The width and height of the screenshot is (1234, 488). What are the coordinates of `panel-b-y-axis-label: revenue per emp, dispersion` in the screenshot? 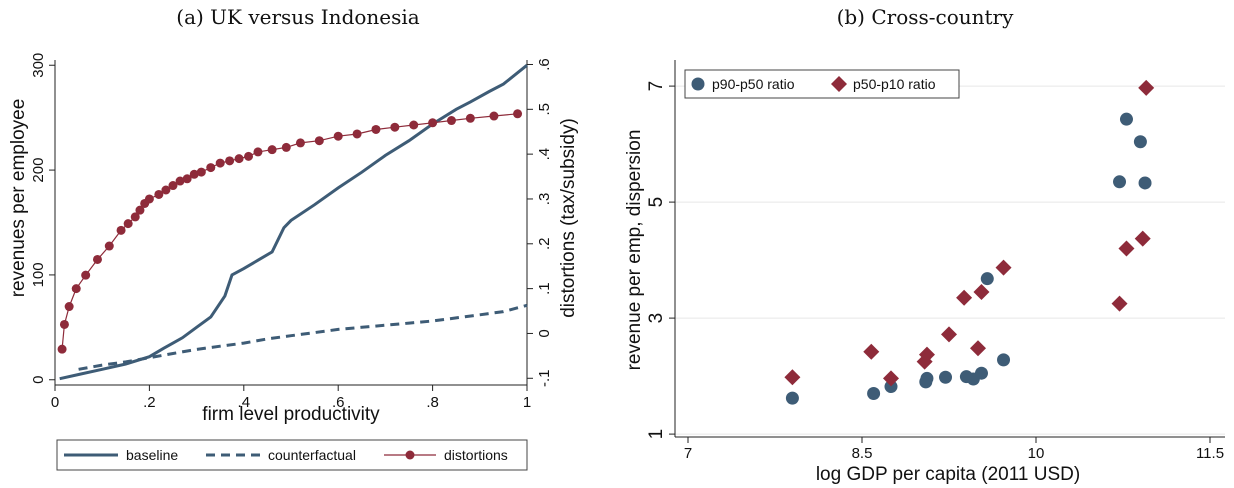 It's located at (634, 250).